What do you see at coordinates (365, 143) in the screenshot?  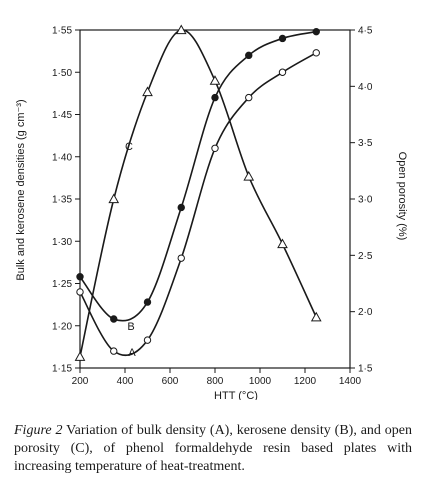 I see `y-right-tick-label: 3·5` at bounding box center [365, 143].